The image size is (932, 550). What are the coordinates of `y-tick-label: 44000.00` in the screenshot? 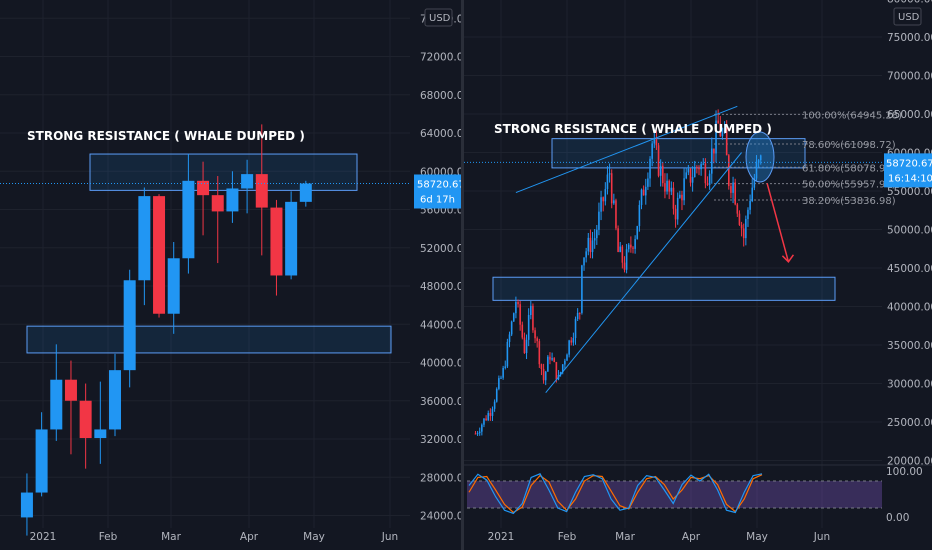 It's located at (440, 325).